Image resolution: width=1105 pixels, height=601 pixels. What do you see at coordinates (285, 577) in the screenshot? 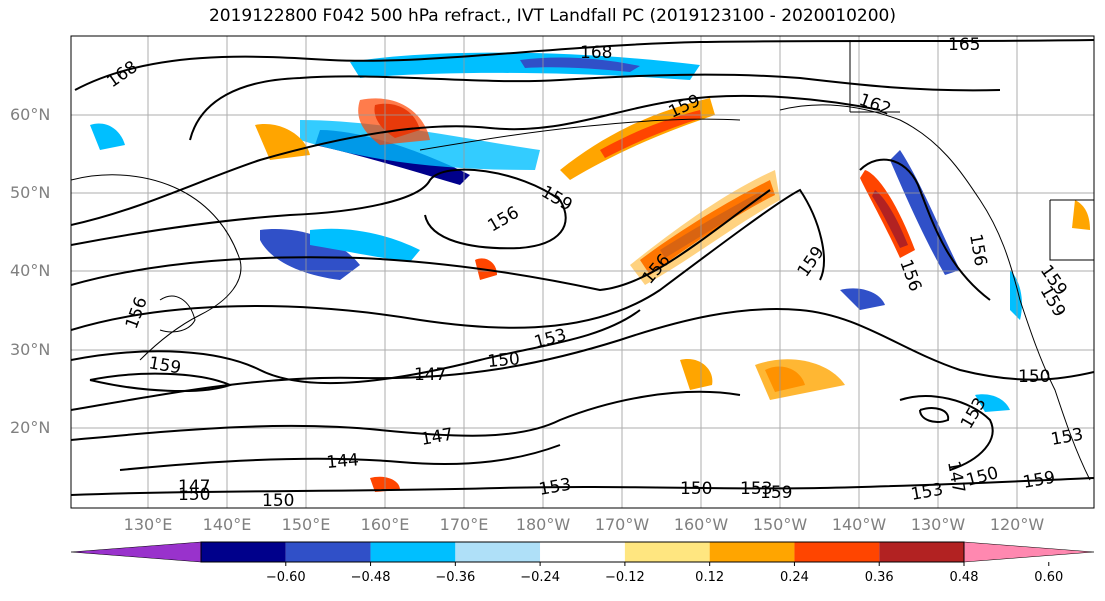
I see `colorbar-tick-label: −0.60` at bounding box center [285, 577].